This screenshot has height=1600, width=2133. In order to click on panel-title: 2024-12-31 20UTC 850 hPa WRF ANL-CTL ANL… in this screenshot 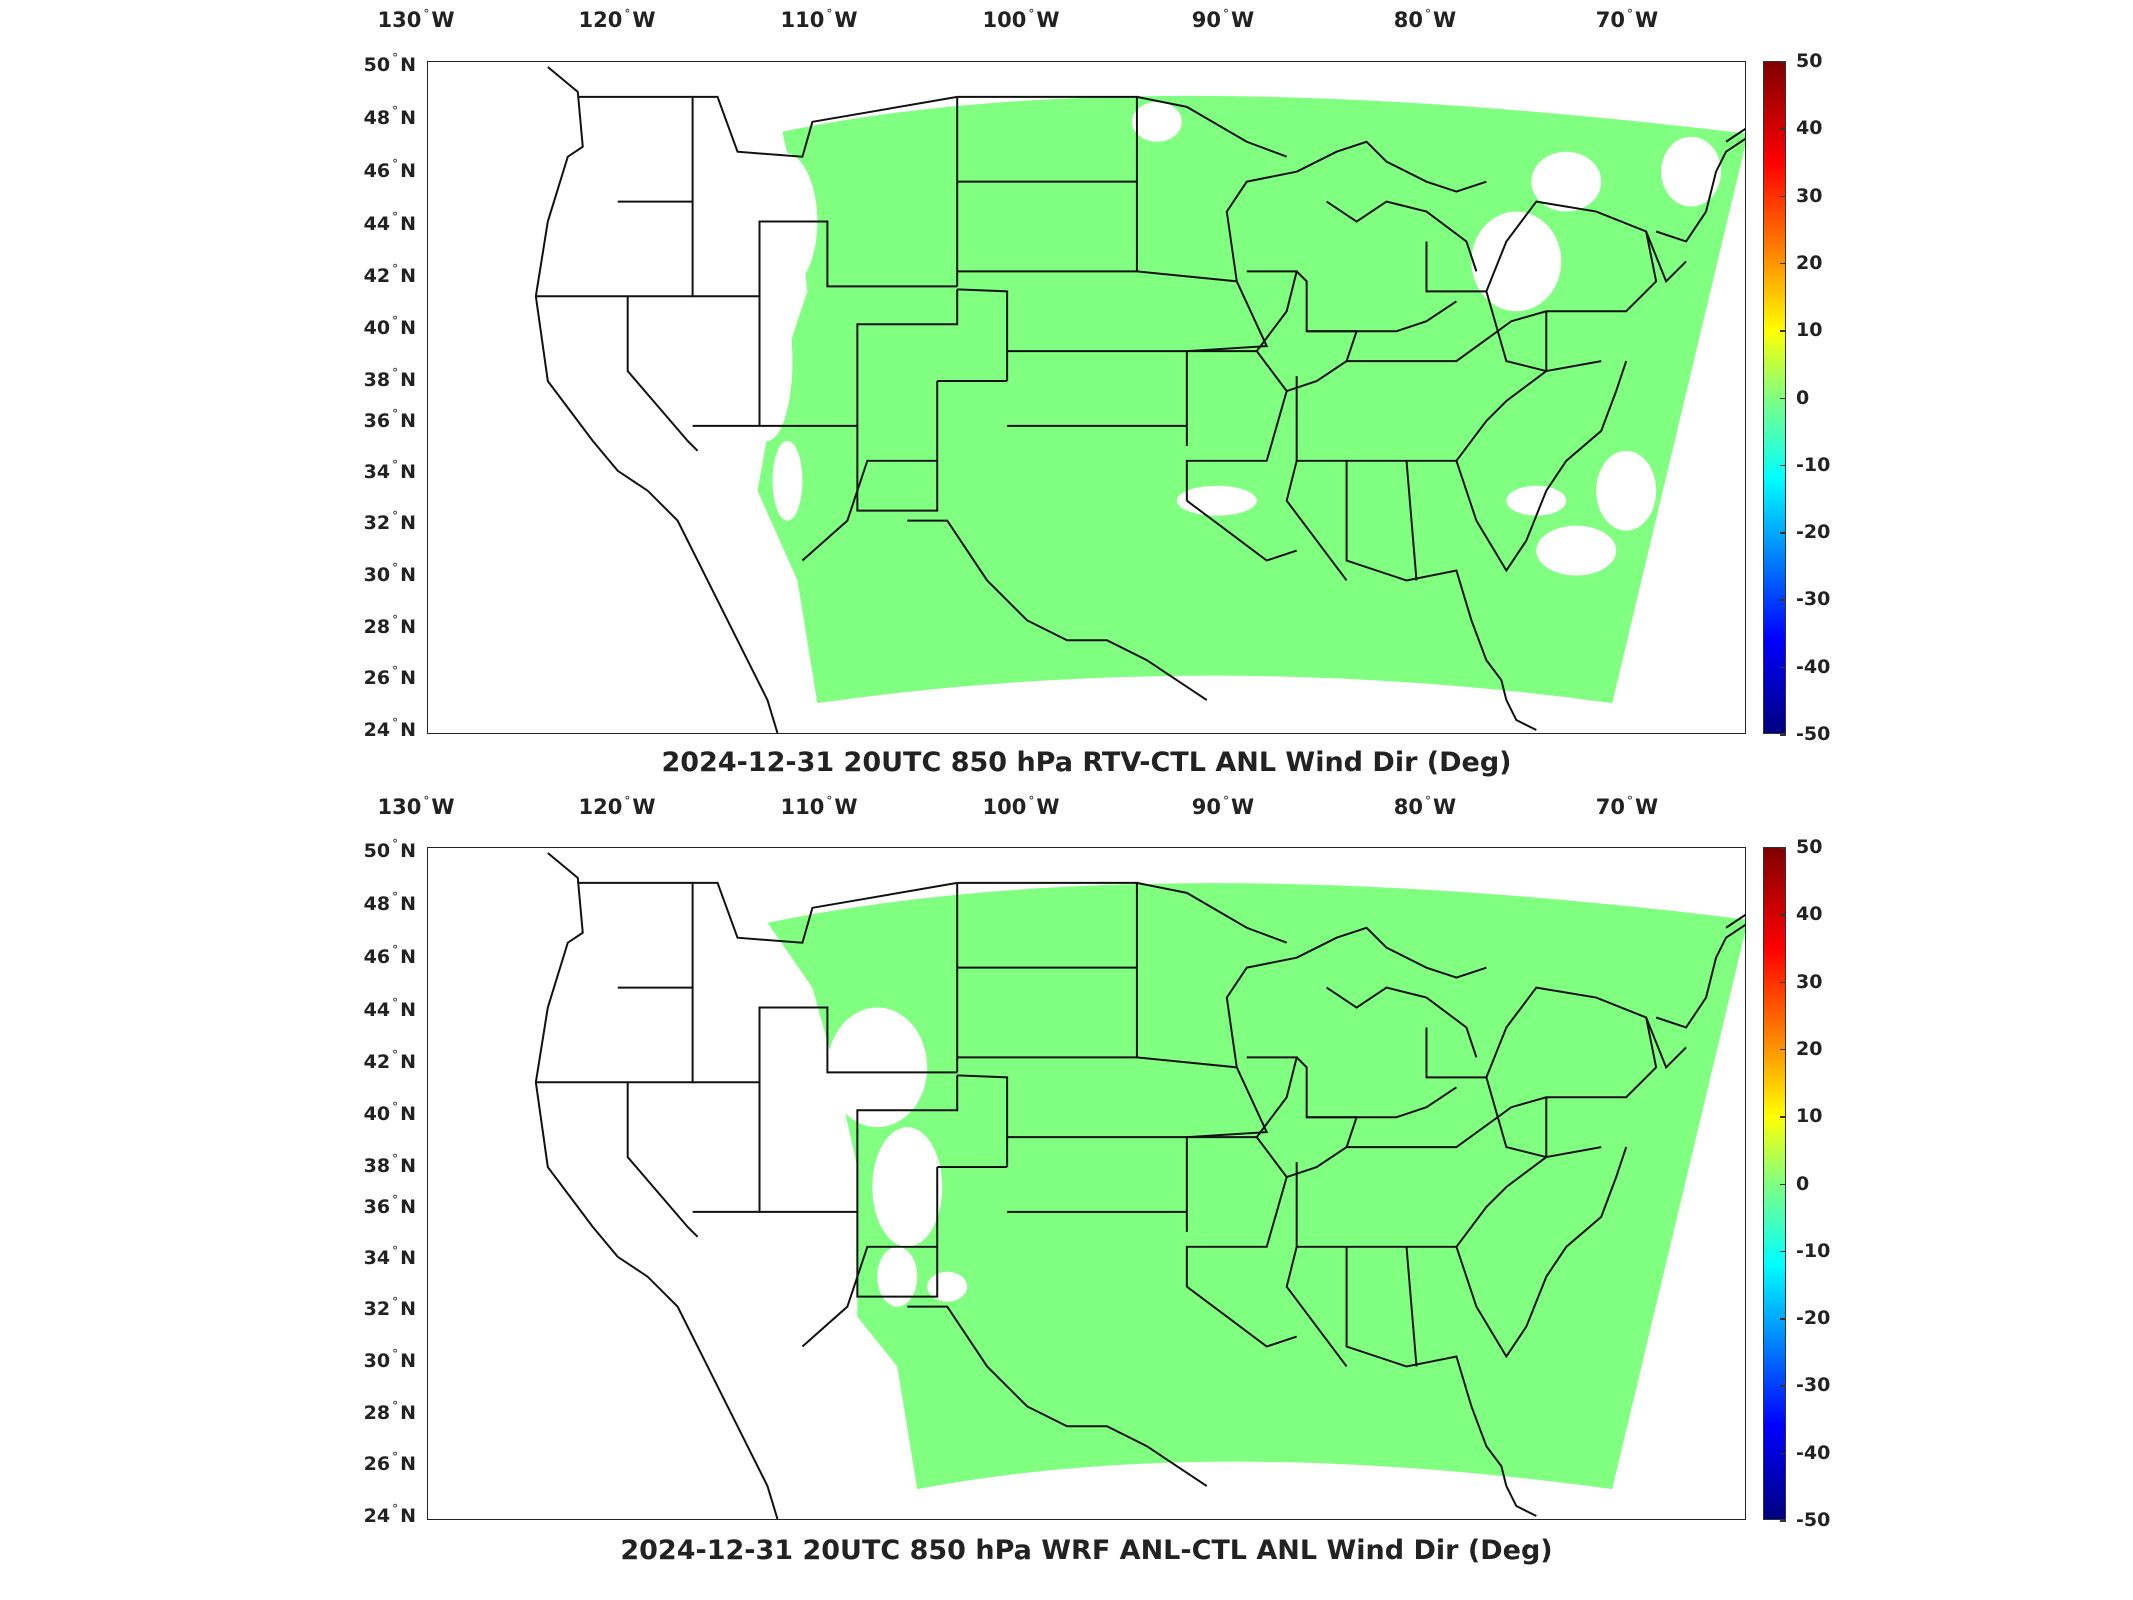, I will do `click(1086, 1550)`.